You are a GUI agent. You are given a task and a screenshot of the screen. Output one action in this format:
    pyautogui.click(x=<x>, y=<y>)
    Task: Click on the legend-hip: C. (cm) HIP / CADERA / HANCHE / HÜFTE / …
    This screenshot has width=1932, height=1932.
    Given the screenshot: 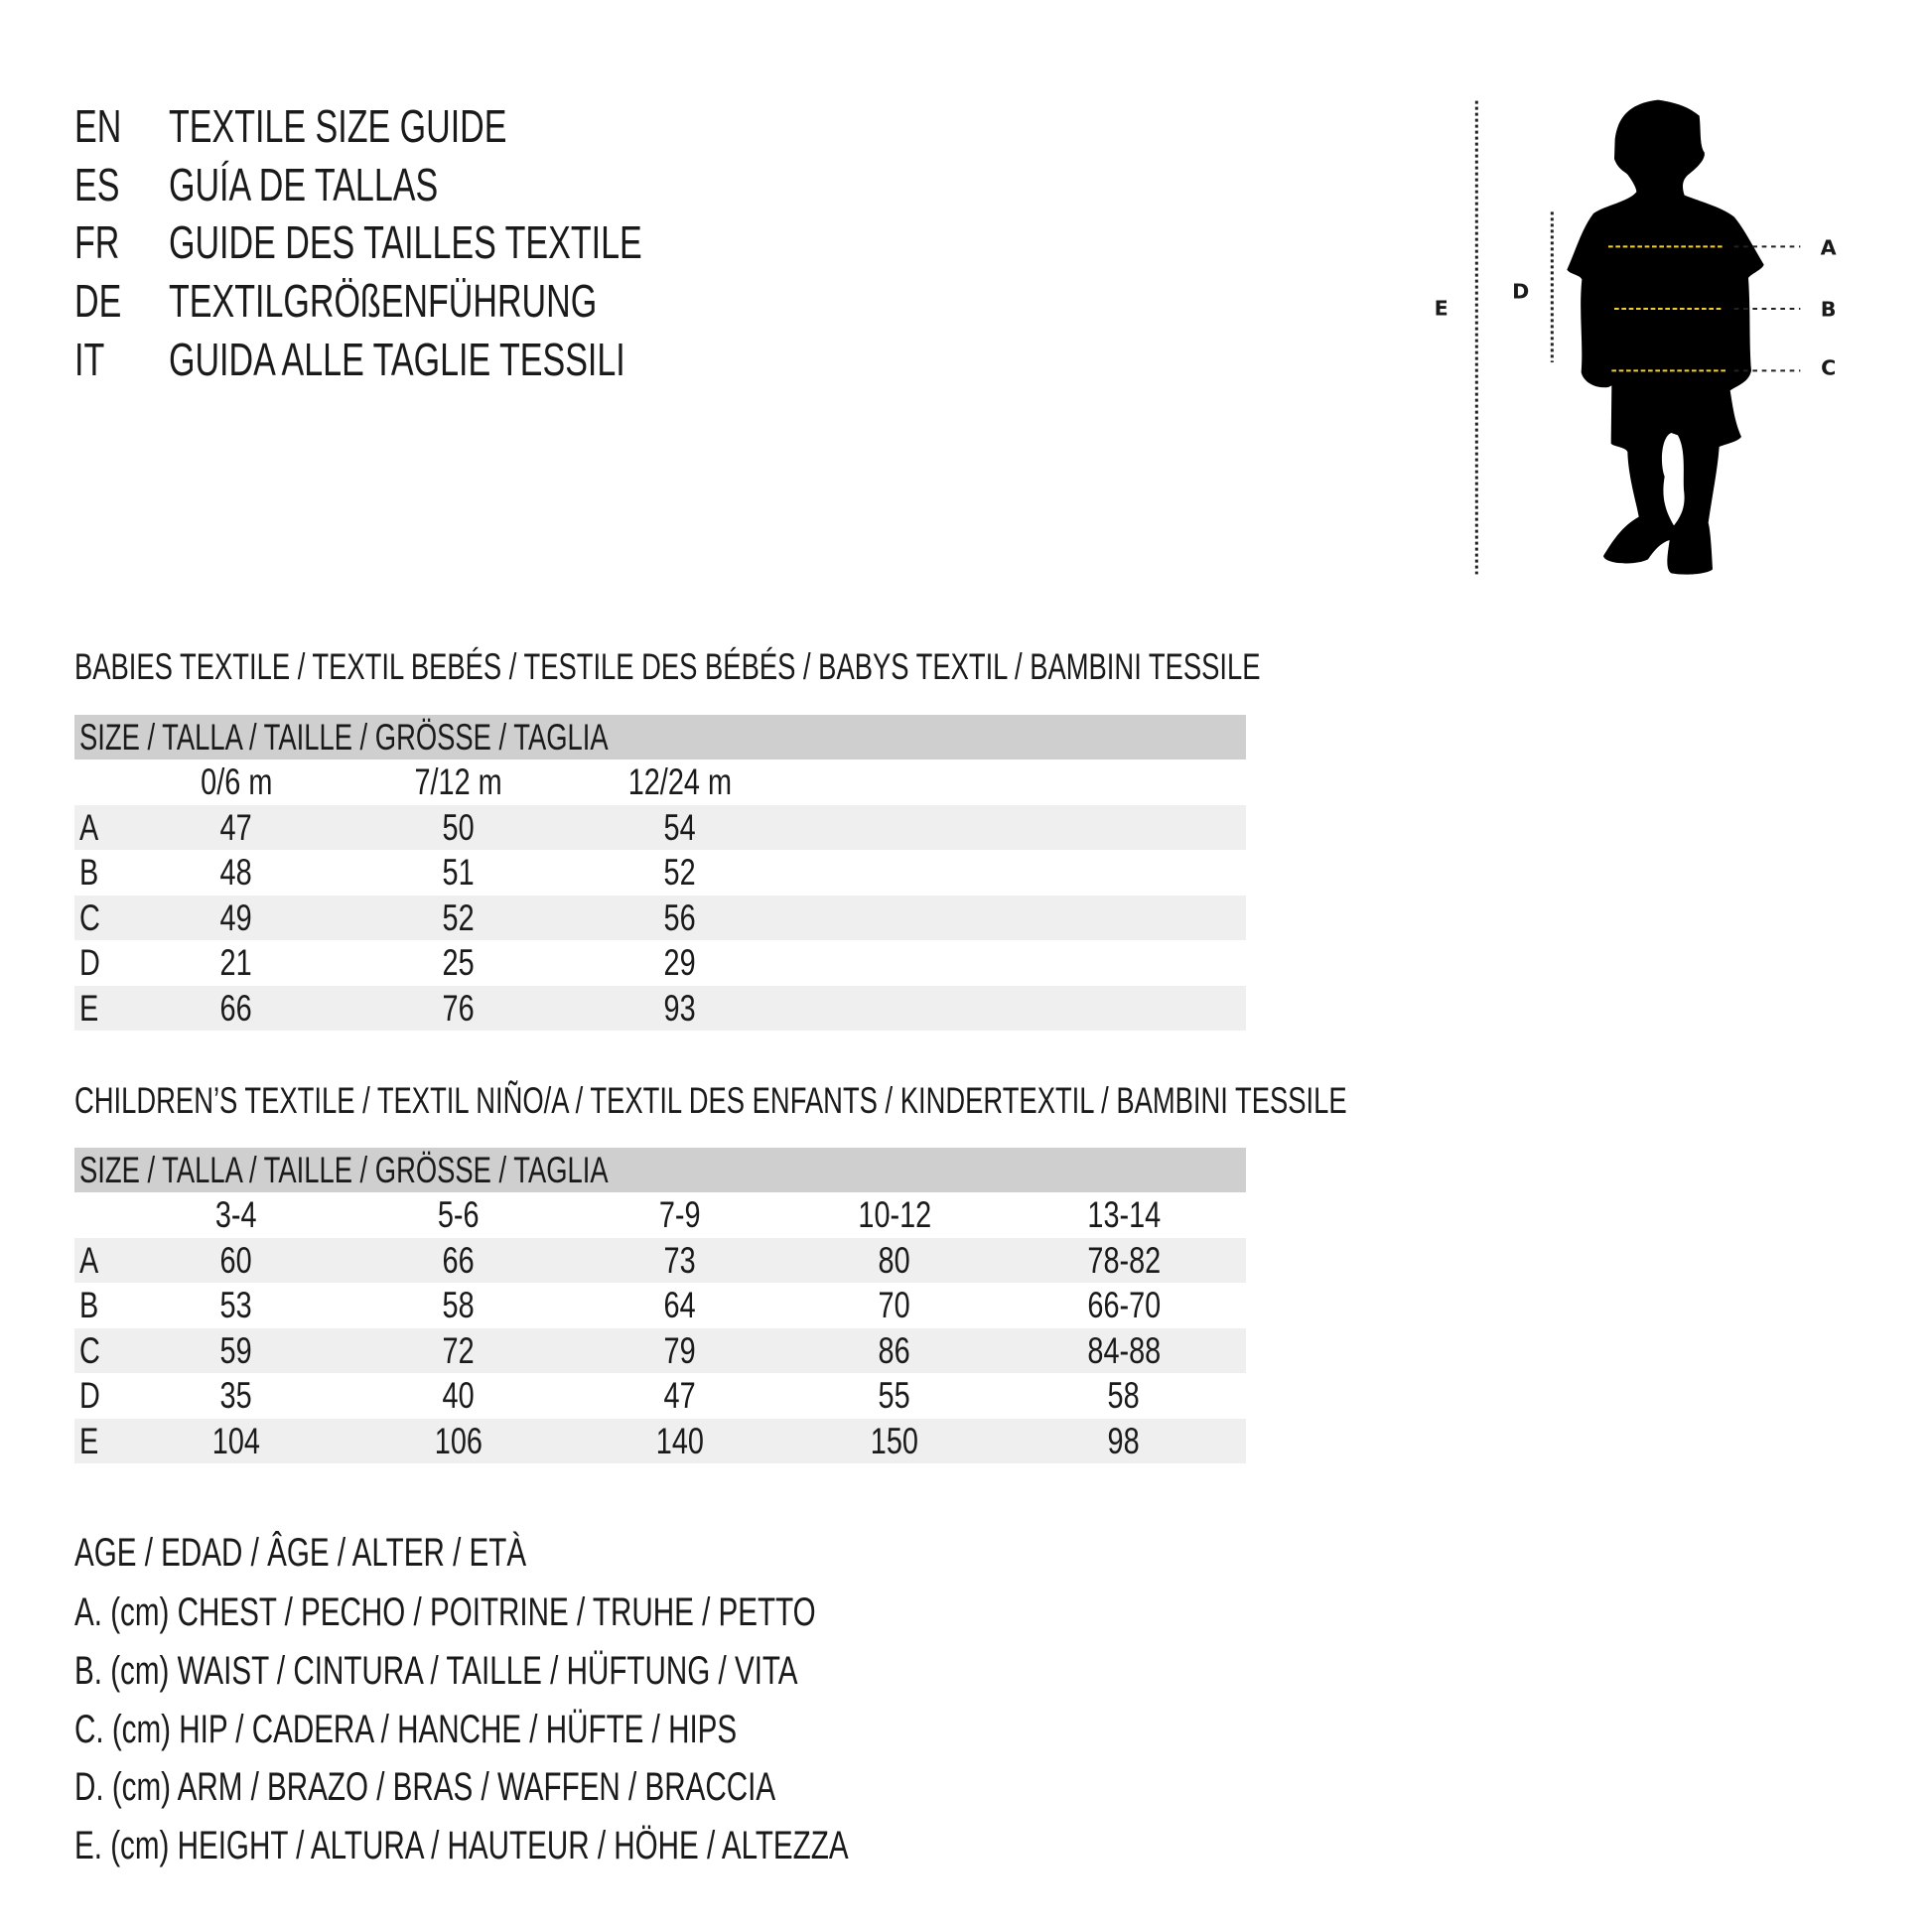 What is the action you would take?
    pyautogui.click(x=522, y=1730)
    